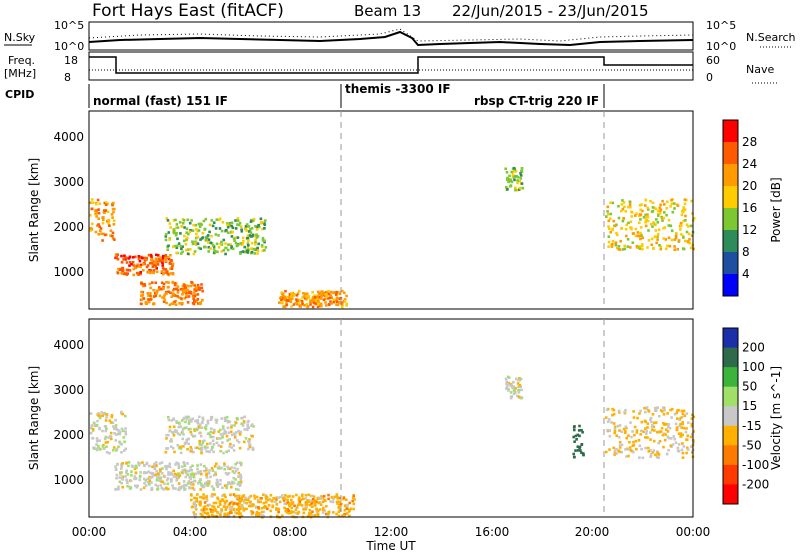 The height and width of the screenshot is (554, 800). I want to click on power-colorbar-tick-3: 16, so click(749, 208).